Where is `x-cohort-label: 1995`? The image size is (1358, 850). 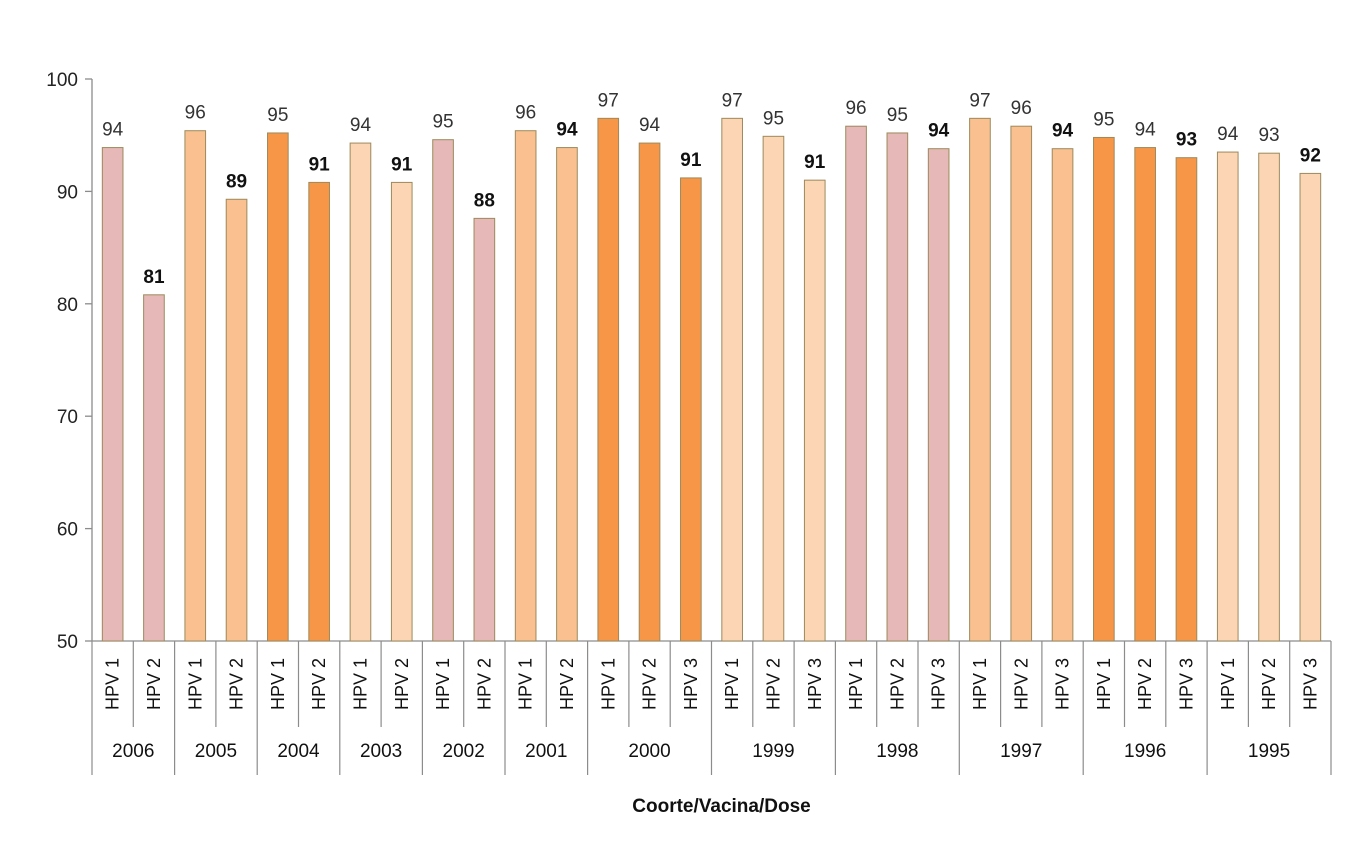
x-cohort-label: 1995 is located at coordinates (1269, 751).